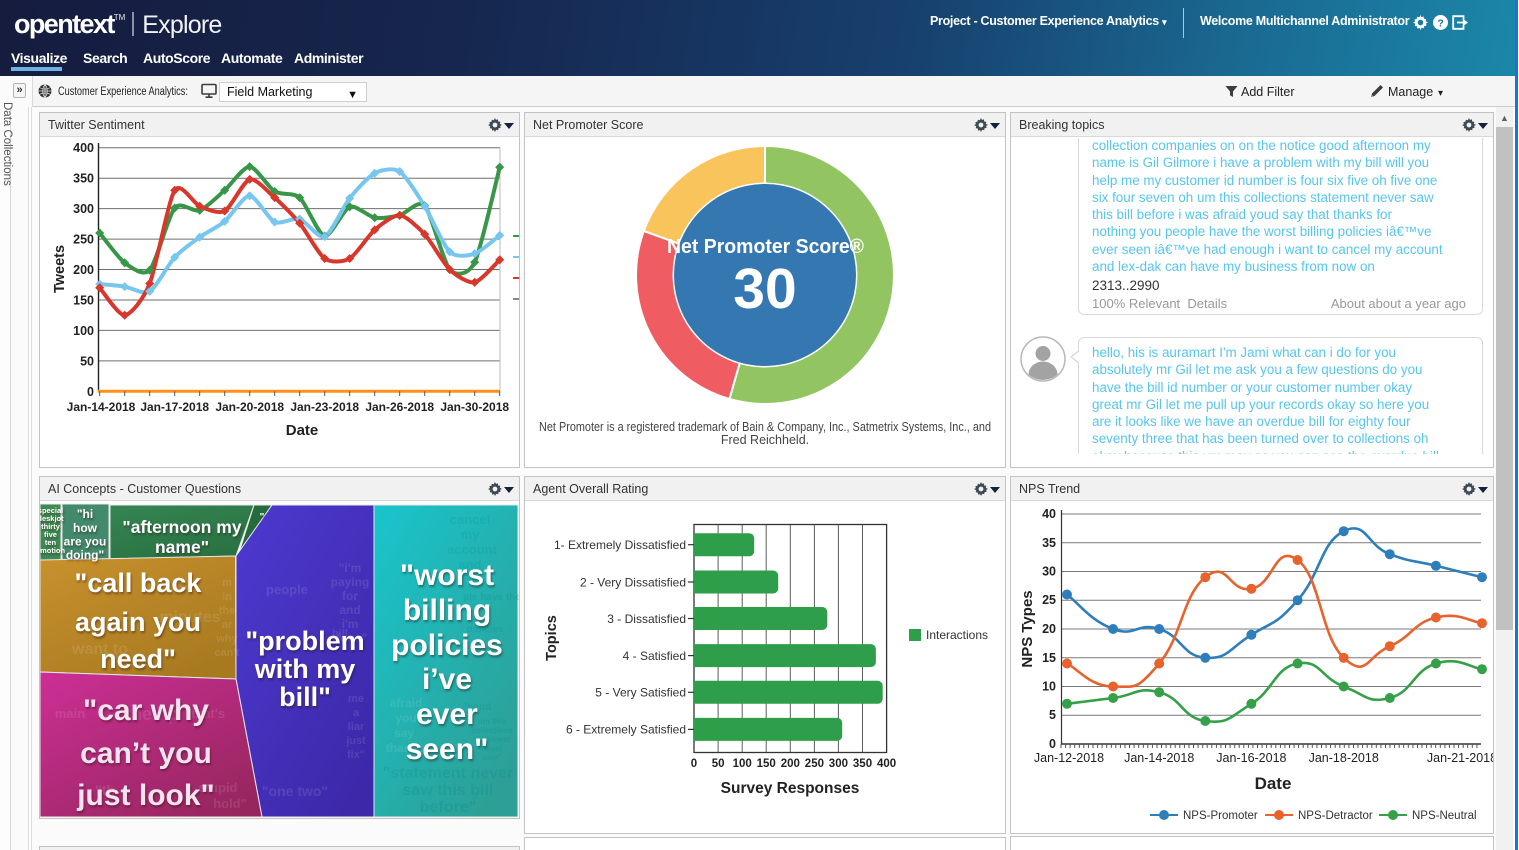 Image resolution: width=1519 pixels, height=850 pixels. Describe the element at coordinates (1049, 629) in the screenshot. I see `svg-text: 20` at that location.